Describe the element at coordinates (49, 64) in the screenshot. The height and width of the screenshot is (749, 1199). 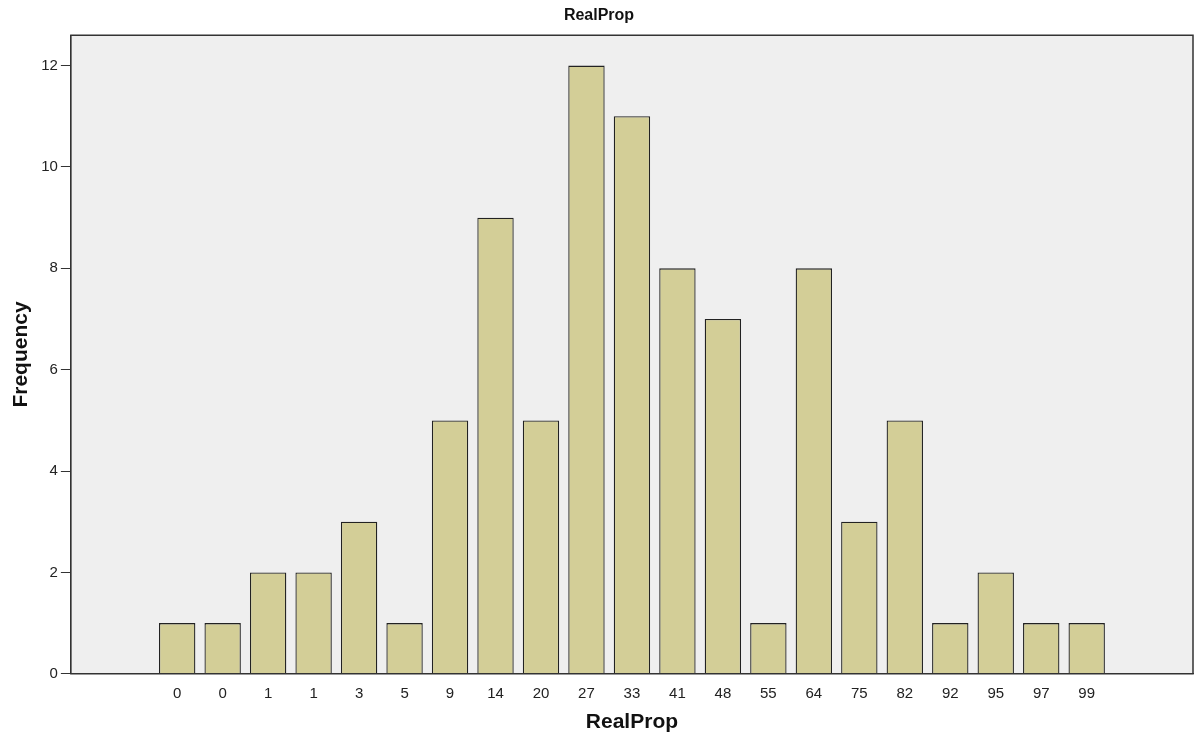
I see `y-tick-label: 12` at that location.